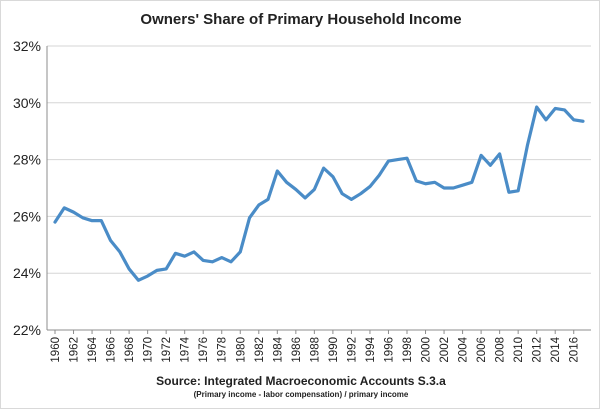 The width and height of the screenshot is (600, 410). I want to click on x-tick-label: 2014, so click(556, 349).